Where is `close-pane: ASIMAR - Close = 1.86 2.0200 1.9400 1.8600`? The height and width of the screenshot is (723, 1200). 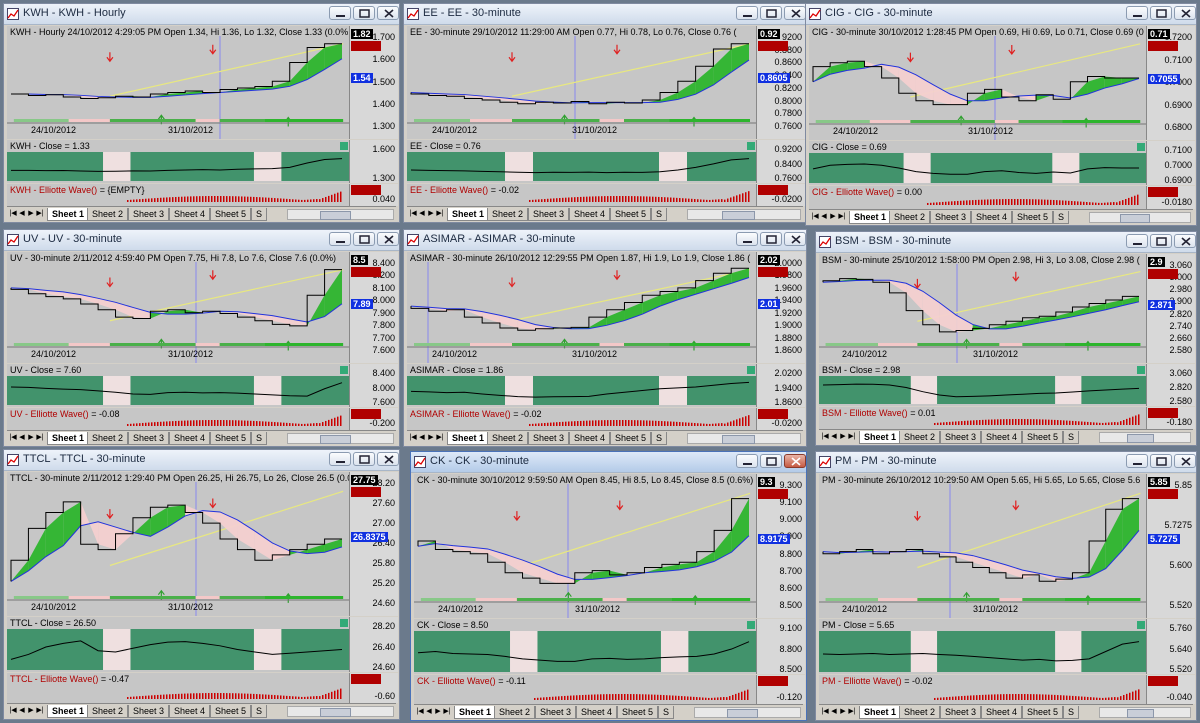
close-pane: ASIMAR - Close = 1.86 2.0200 1.9400 1.8600 is located at coordinates (606, 385).